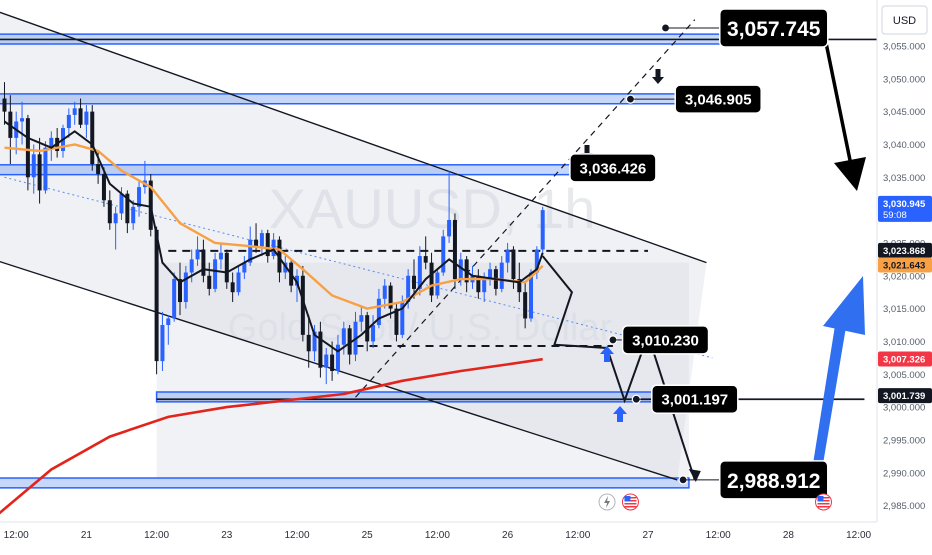 The image size is (932, 555). What do you see at coordinates (904, 145) in the screenshot?
I see `price-tick-label: 3,040.000` at bounding box center [904, 145].